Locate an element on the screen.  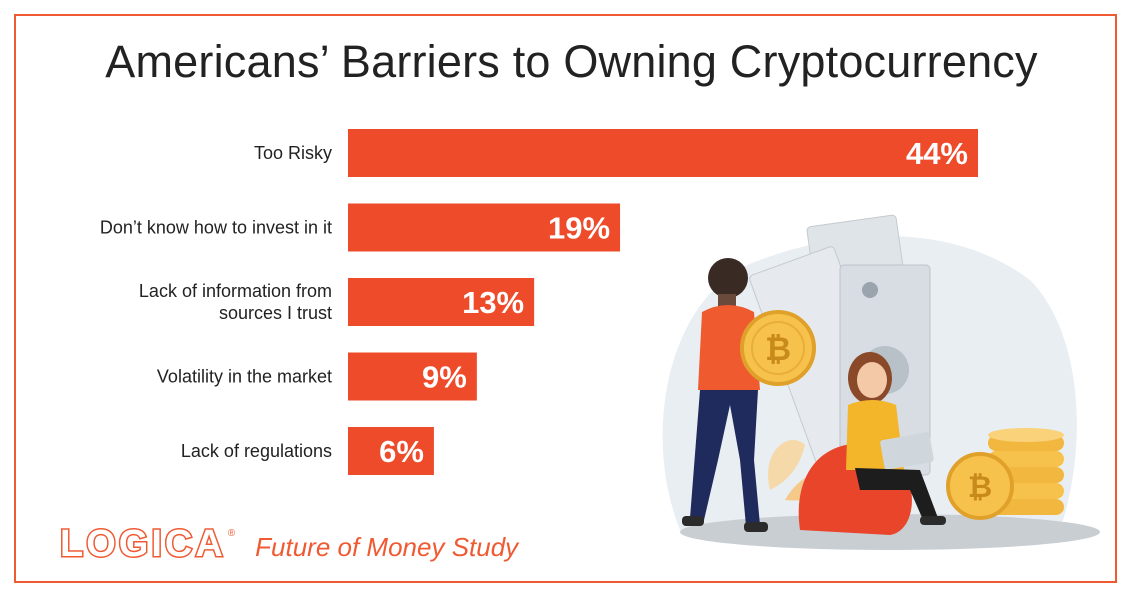
category-label: Too Risky is located at coordinates (293, 153).